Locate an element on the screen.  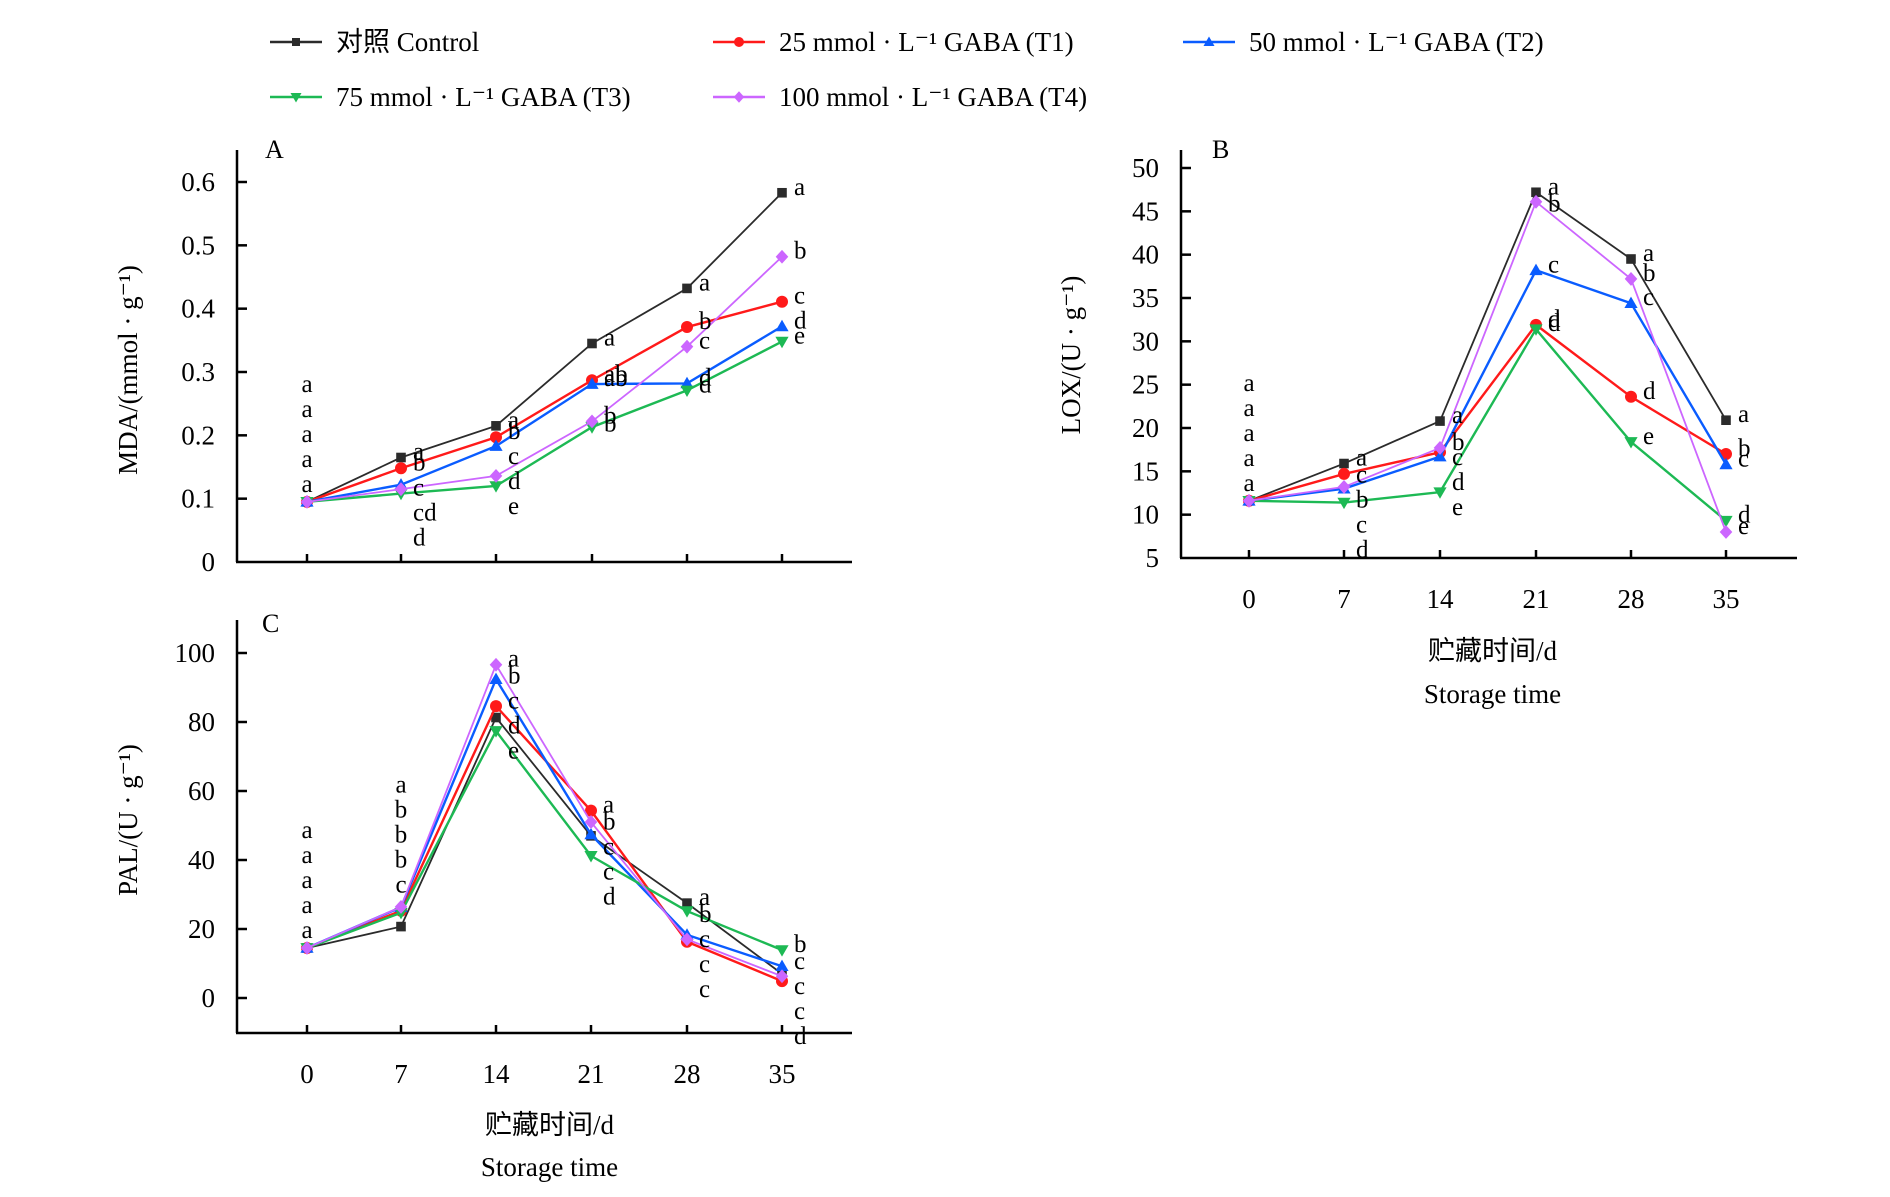
legend-marker-diamond is located at coordinates (739, 97).